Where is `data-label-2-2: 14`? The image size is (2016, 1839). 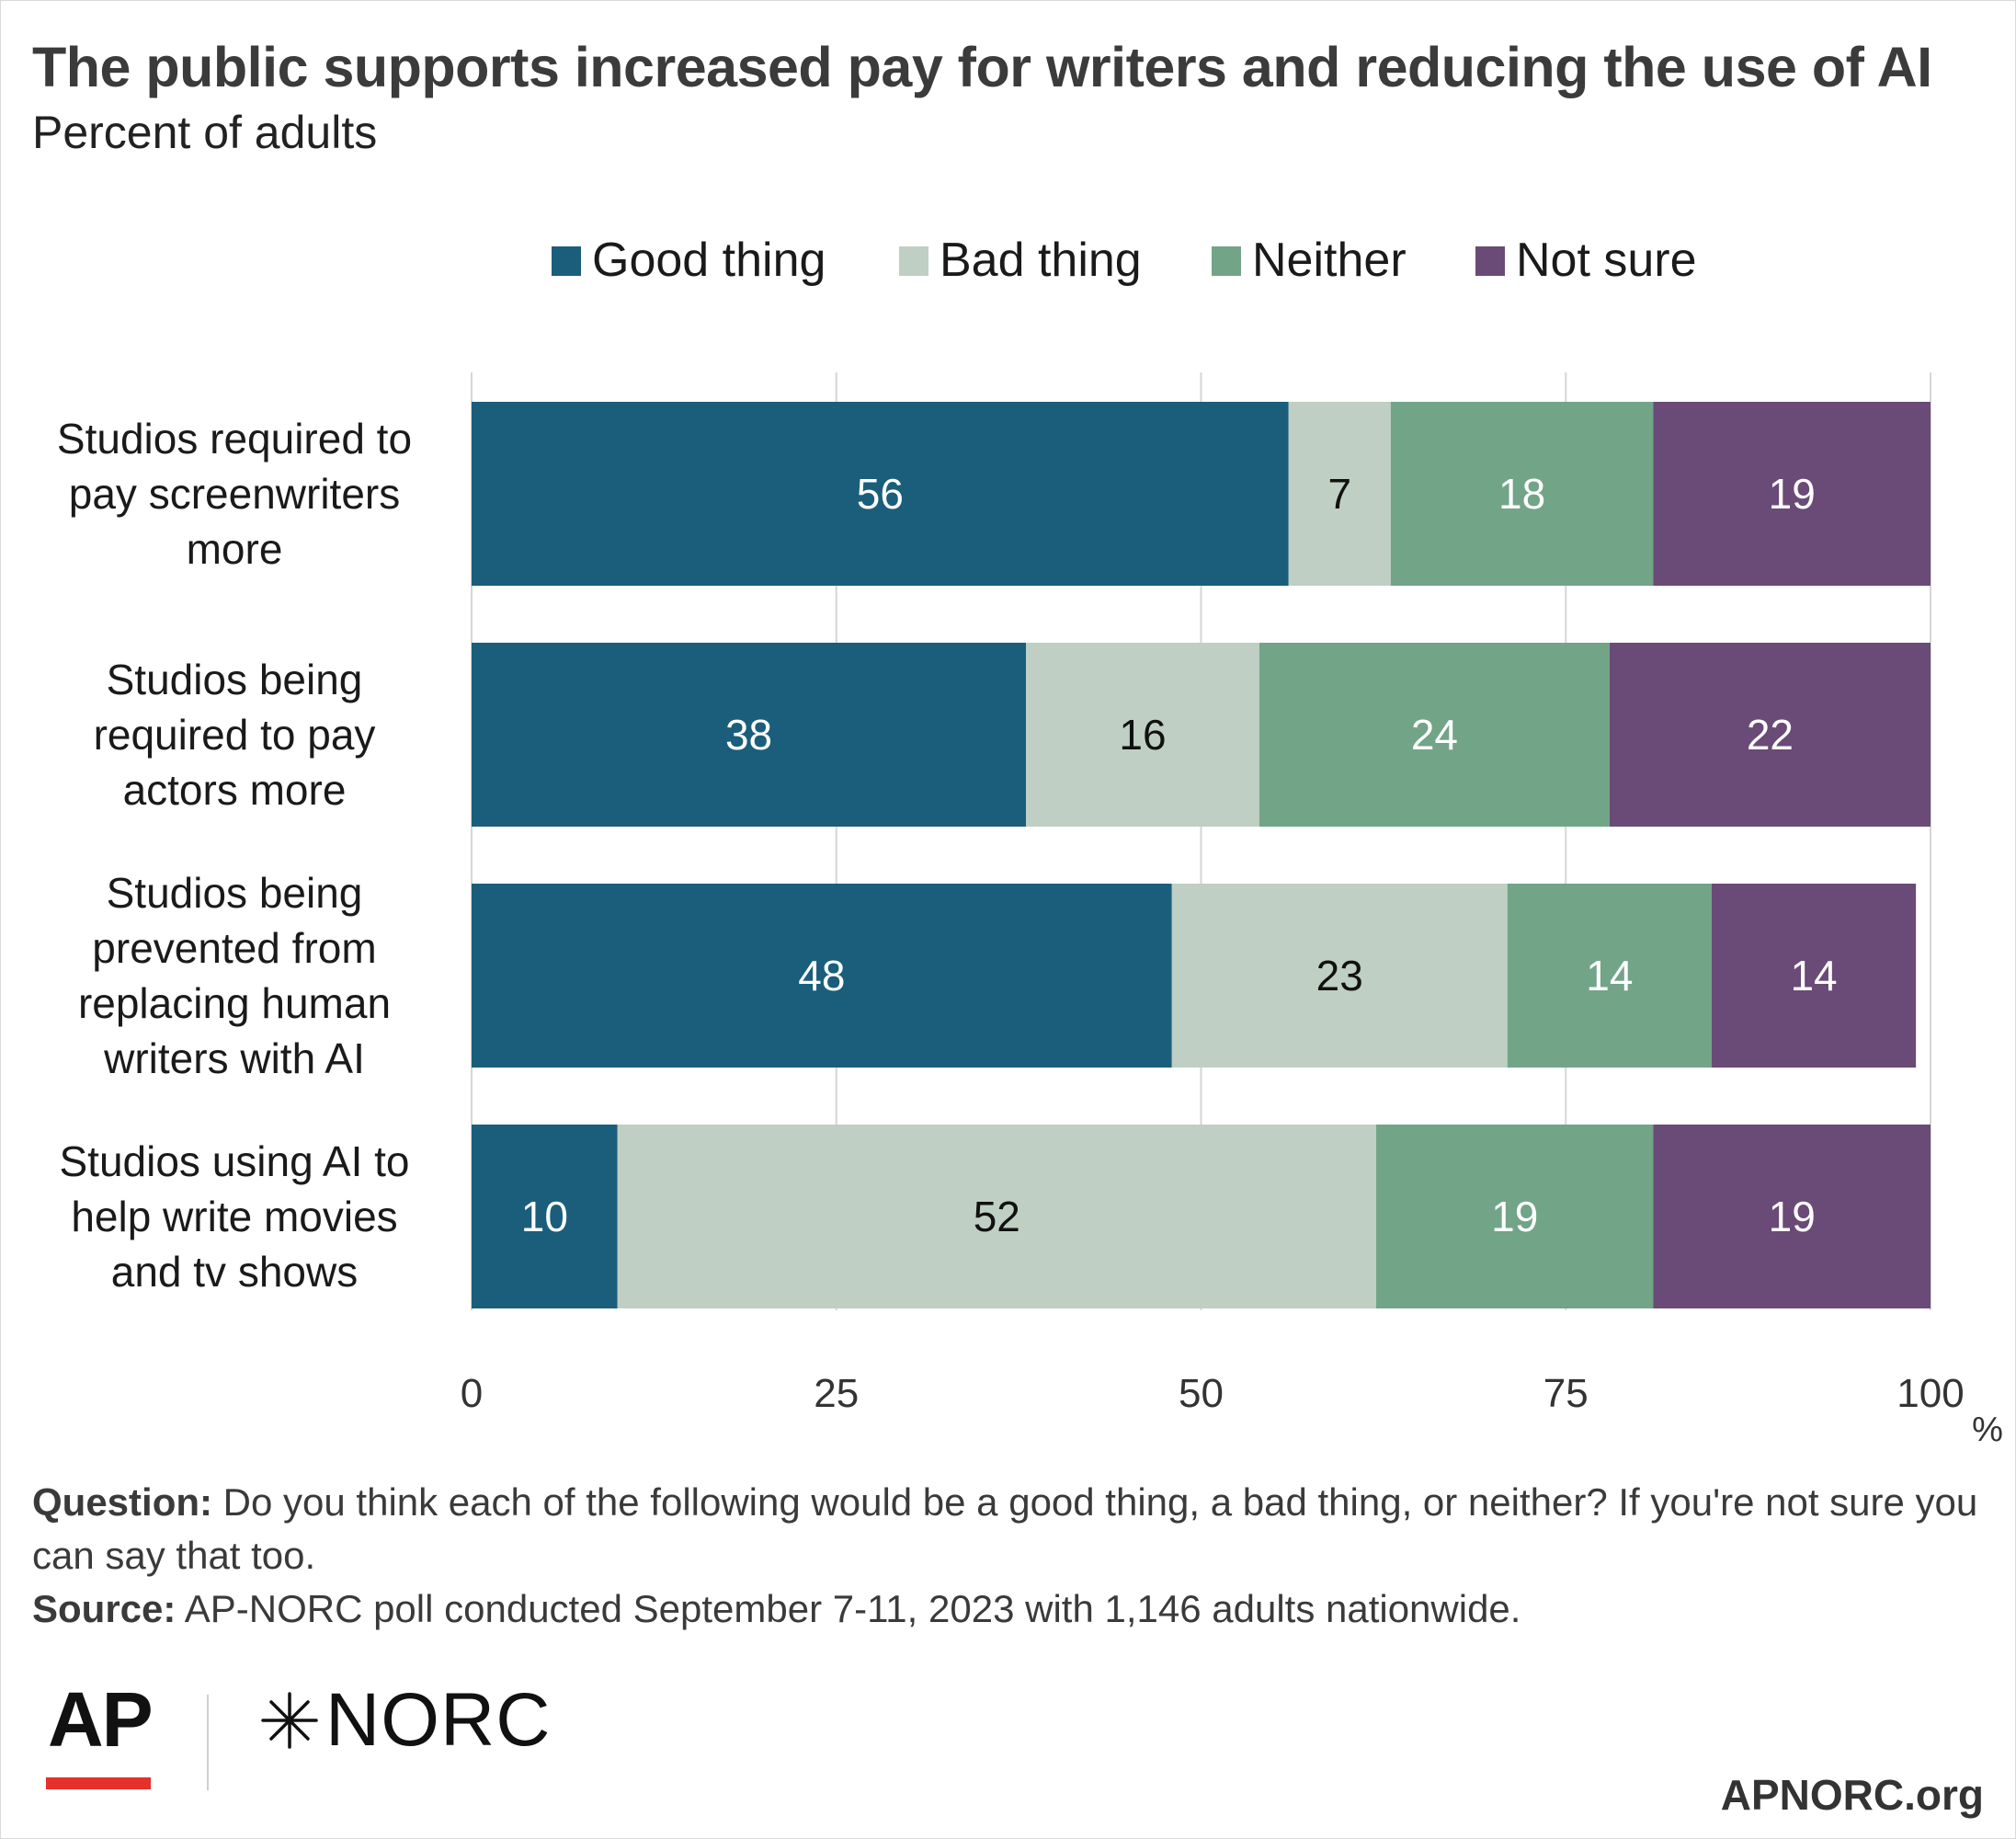
data-label-2-2: 14 is located at coordinates (1609, 976).